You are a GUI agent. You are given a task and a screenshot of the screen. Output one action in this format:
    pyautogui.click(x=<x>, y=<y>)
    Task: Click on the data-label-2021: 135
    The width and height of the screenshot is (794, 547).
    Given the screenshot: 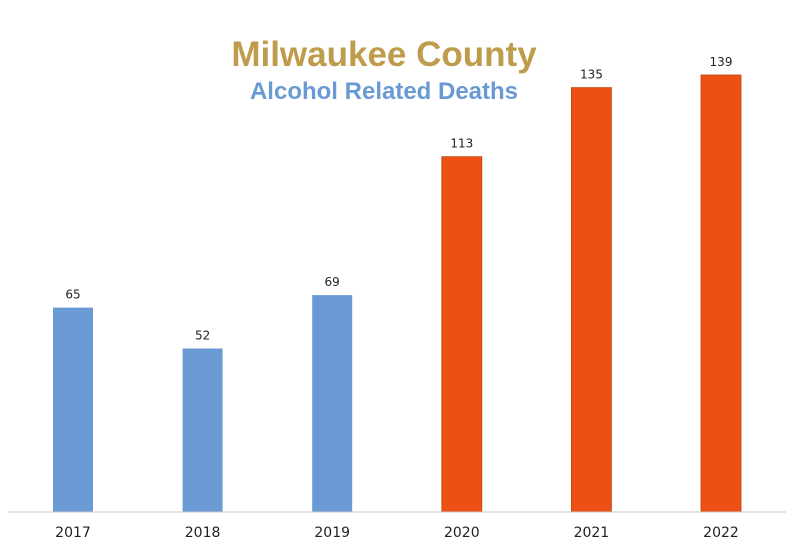 What is the action you would take?
    pyautogui.click(x=591, y=75)
    